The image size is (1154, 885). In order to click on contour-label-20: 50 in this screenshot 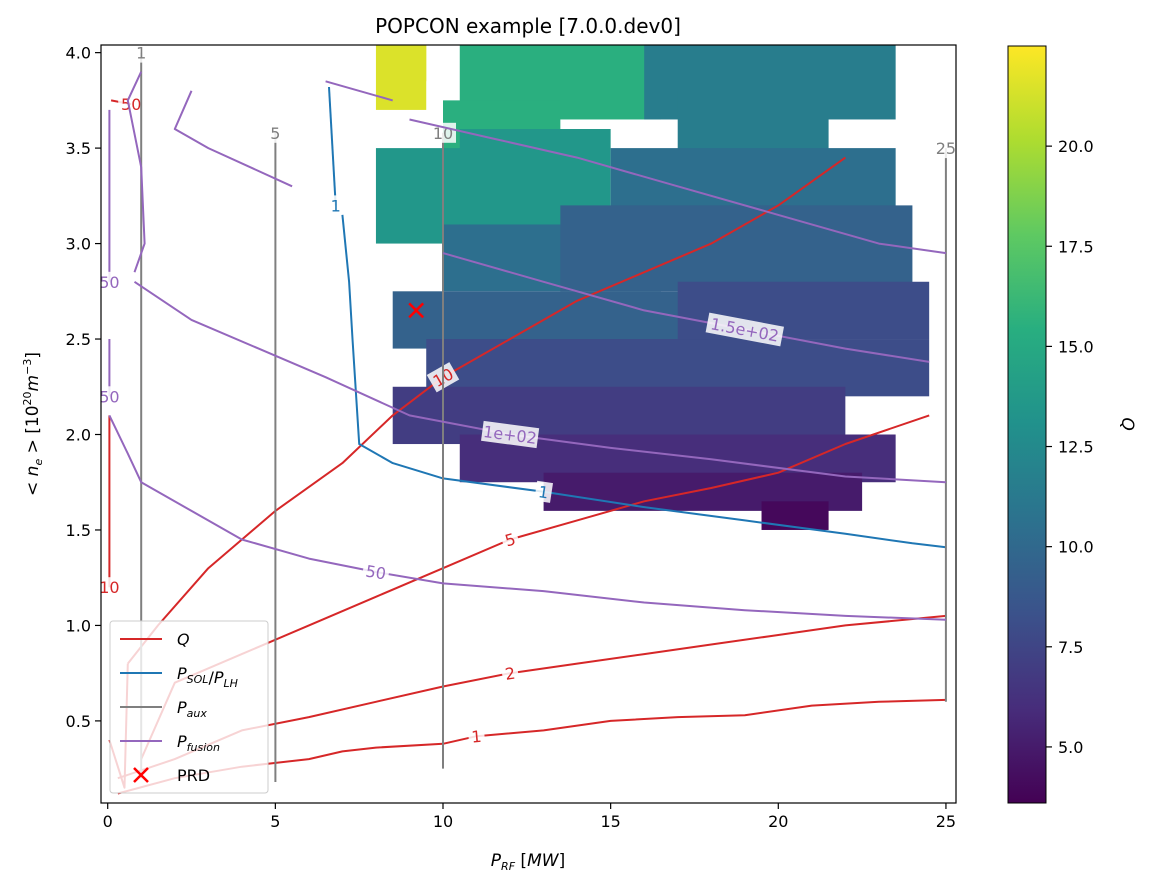, I will do `click(109, 396)`.